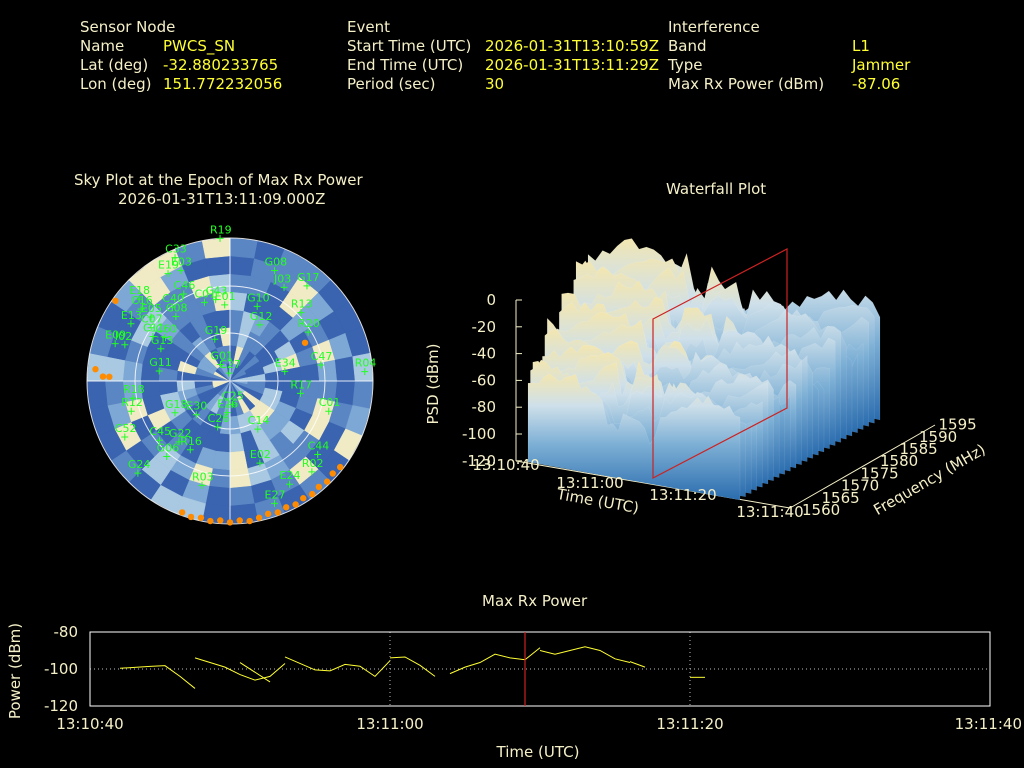  I want to click on x-tick-label: 13:10:40, so click(89, 724).